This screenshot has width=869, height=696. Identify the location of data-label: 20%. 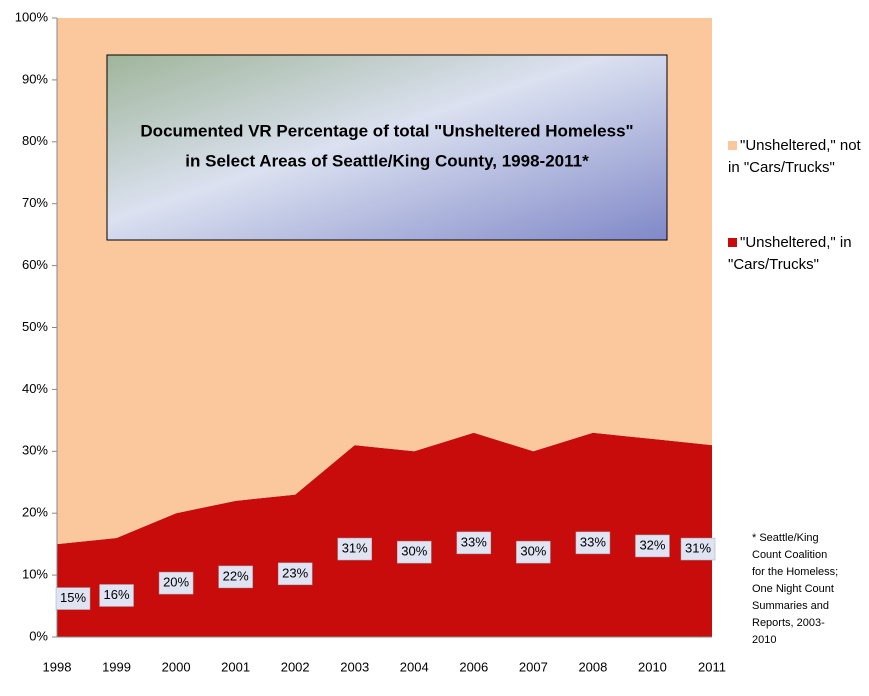
(176, 582).